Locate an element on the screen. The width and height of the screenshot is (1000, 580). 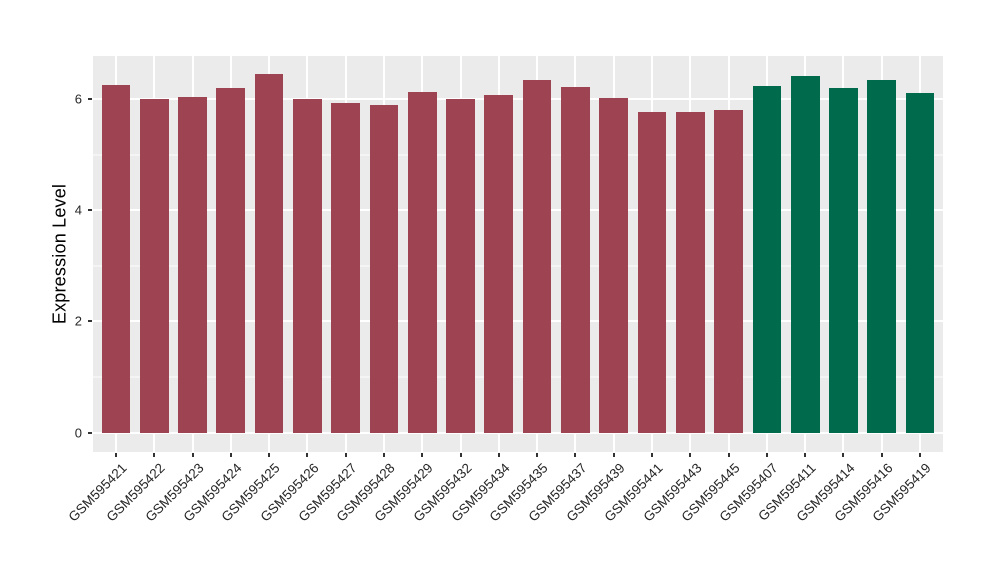
y-tick-label: 2 is located at coordinates (78, 321).